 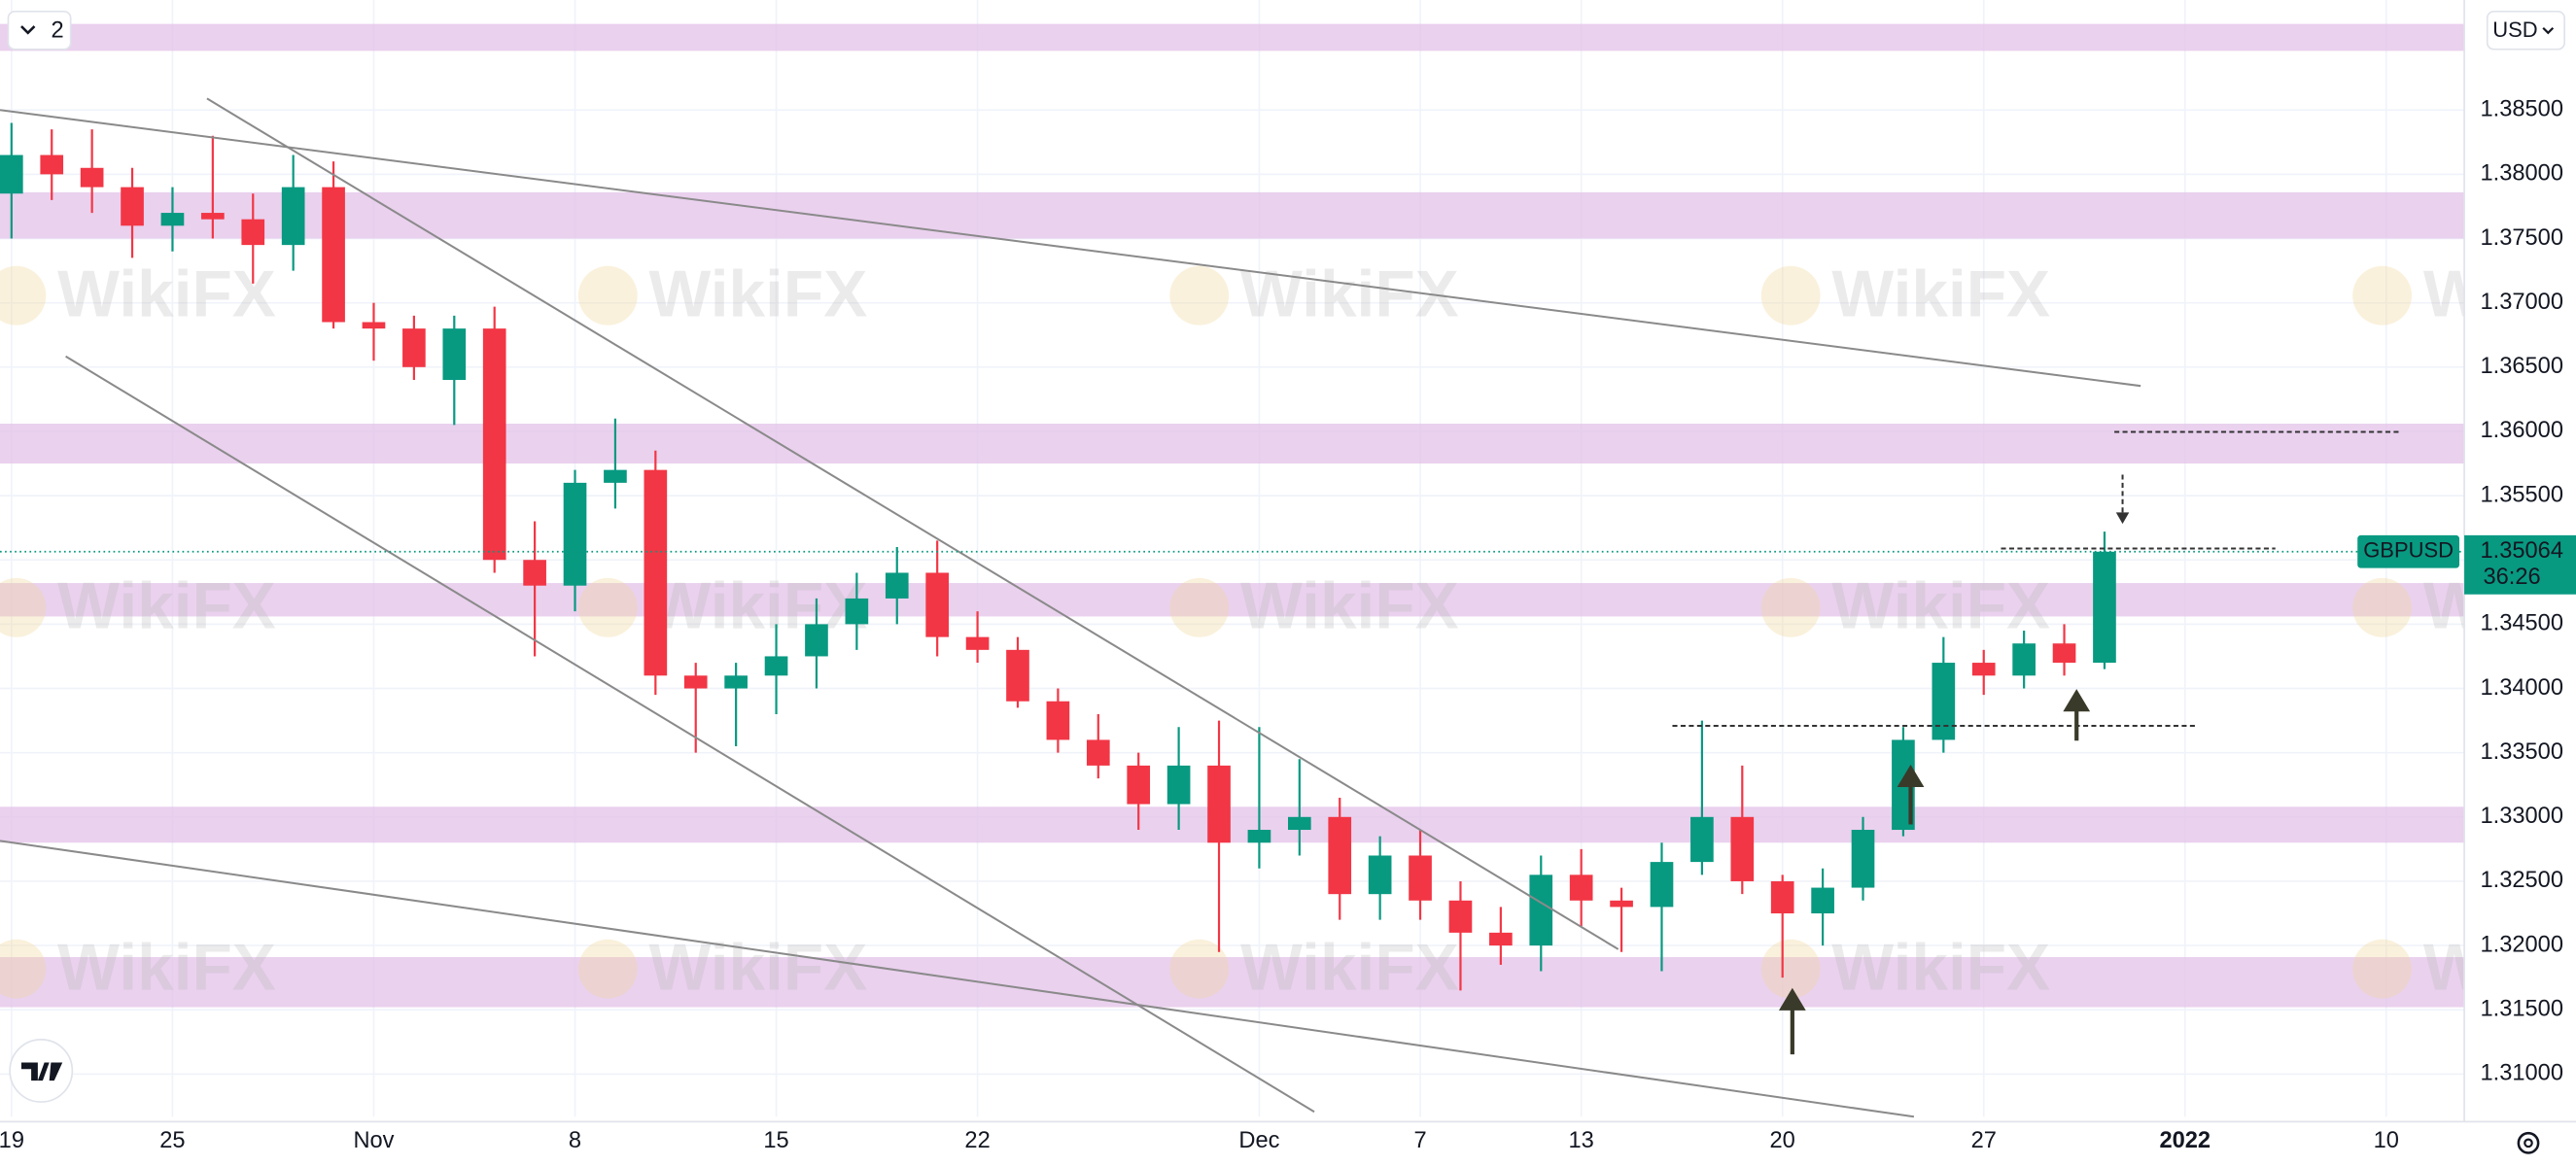 What do you see at coordinates (172, 1140) in the screenshot?
I see `x-tick-label: 25` at bounding box center [172, 1140].